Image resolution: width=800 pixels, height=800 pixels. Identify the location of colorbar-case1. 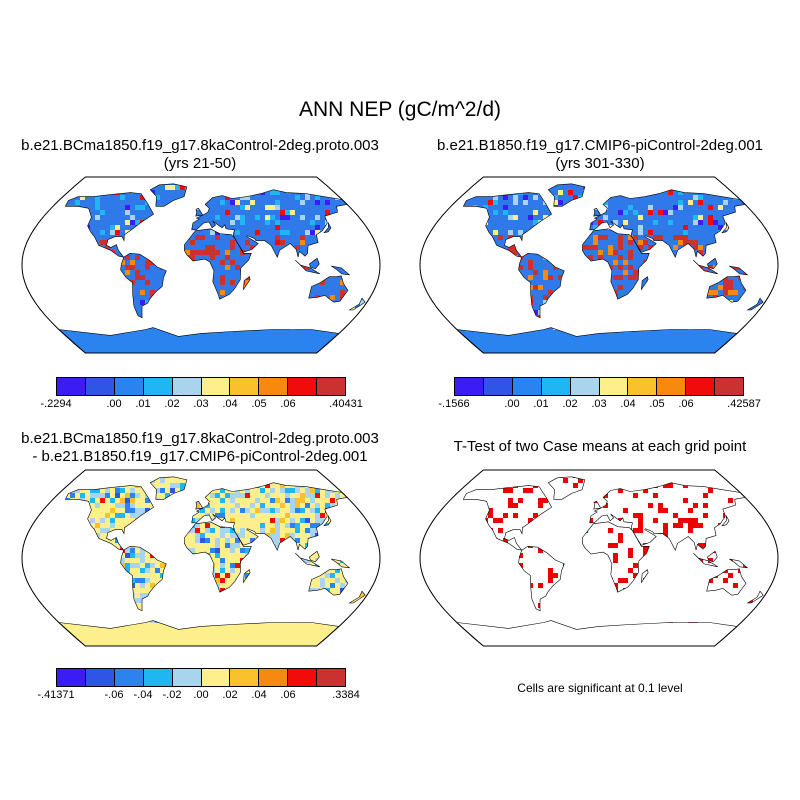
(201, 386).